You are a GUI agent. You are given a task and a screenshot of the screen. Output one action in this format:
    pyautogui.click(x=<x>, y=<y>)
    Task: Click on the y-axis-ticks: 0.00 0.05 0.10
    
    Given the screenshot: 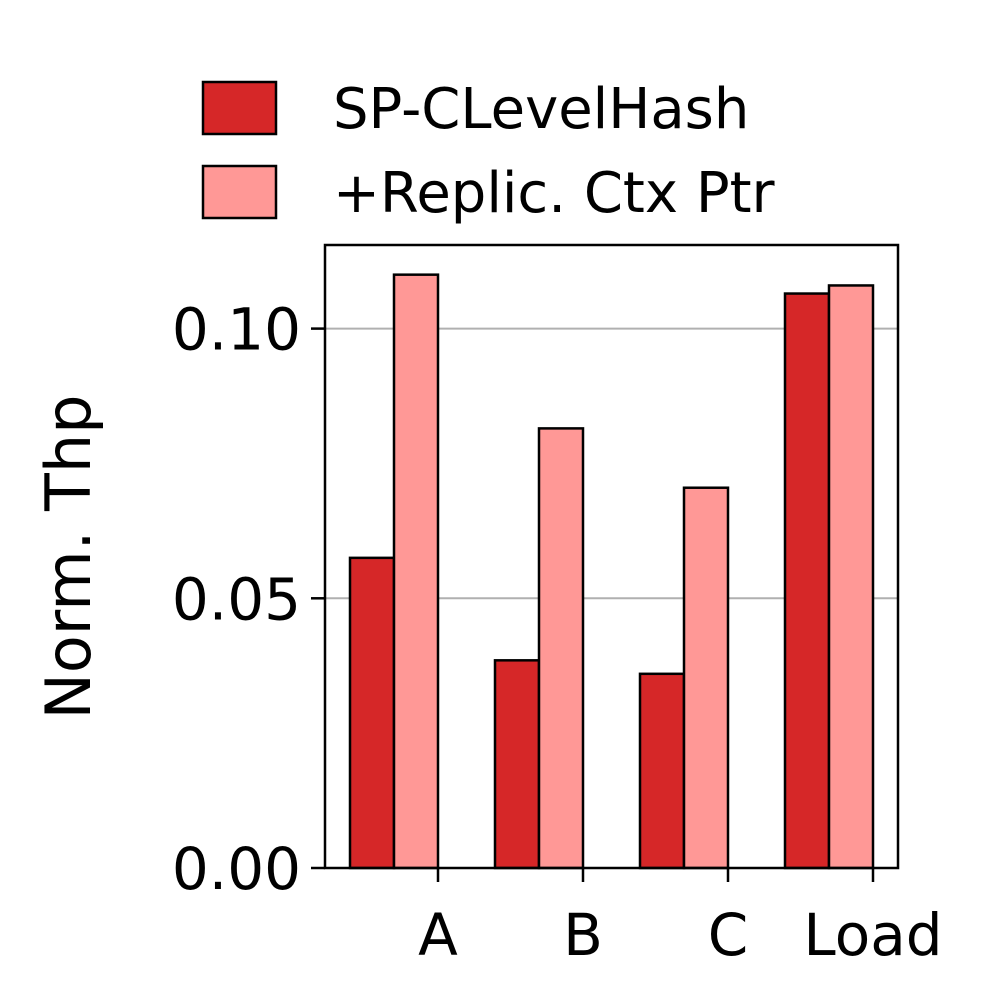 What is the action you would take?
    pyautogui.click(x=248, y=599)
    